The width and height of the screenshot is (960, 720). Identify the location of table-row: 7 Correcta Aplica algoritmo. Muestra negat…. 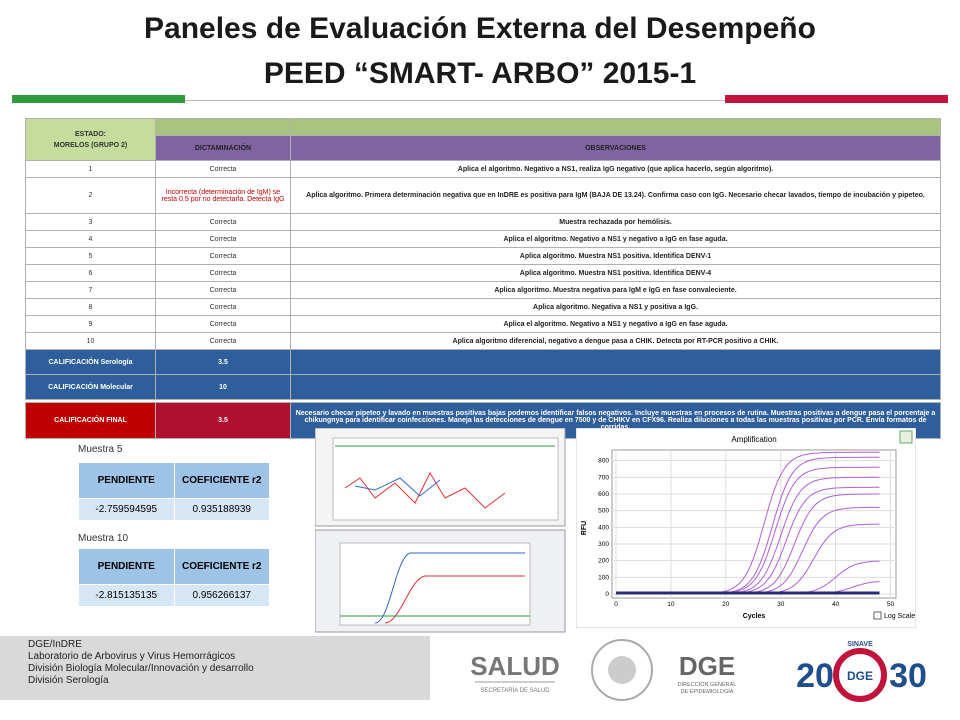
(483, 290).